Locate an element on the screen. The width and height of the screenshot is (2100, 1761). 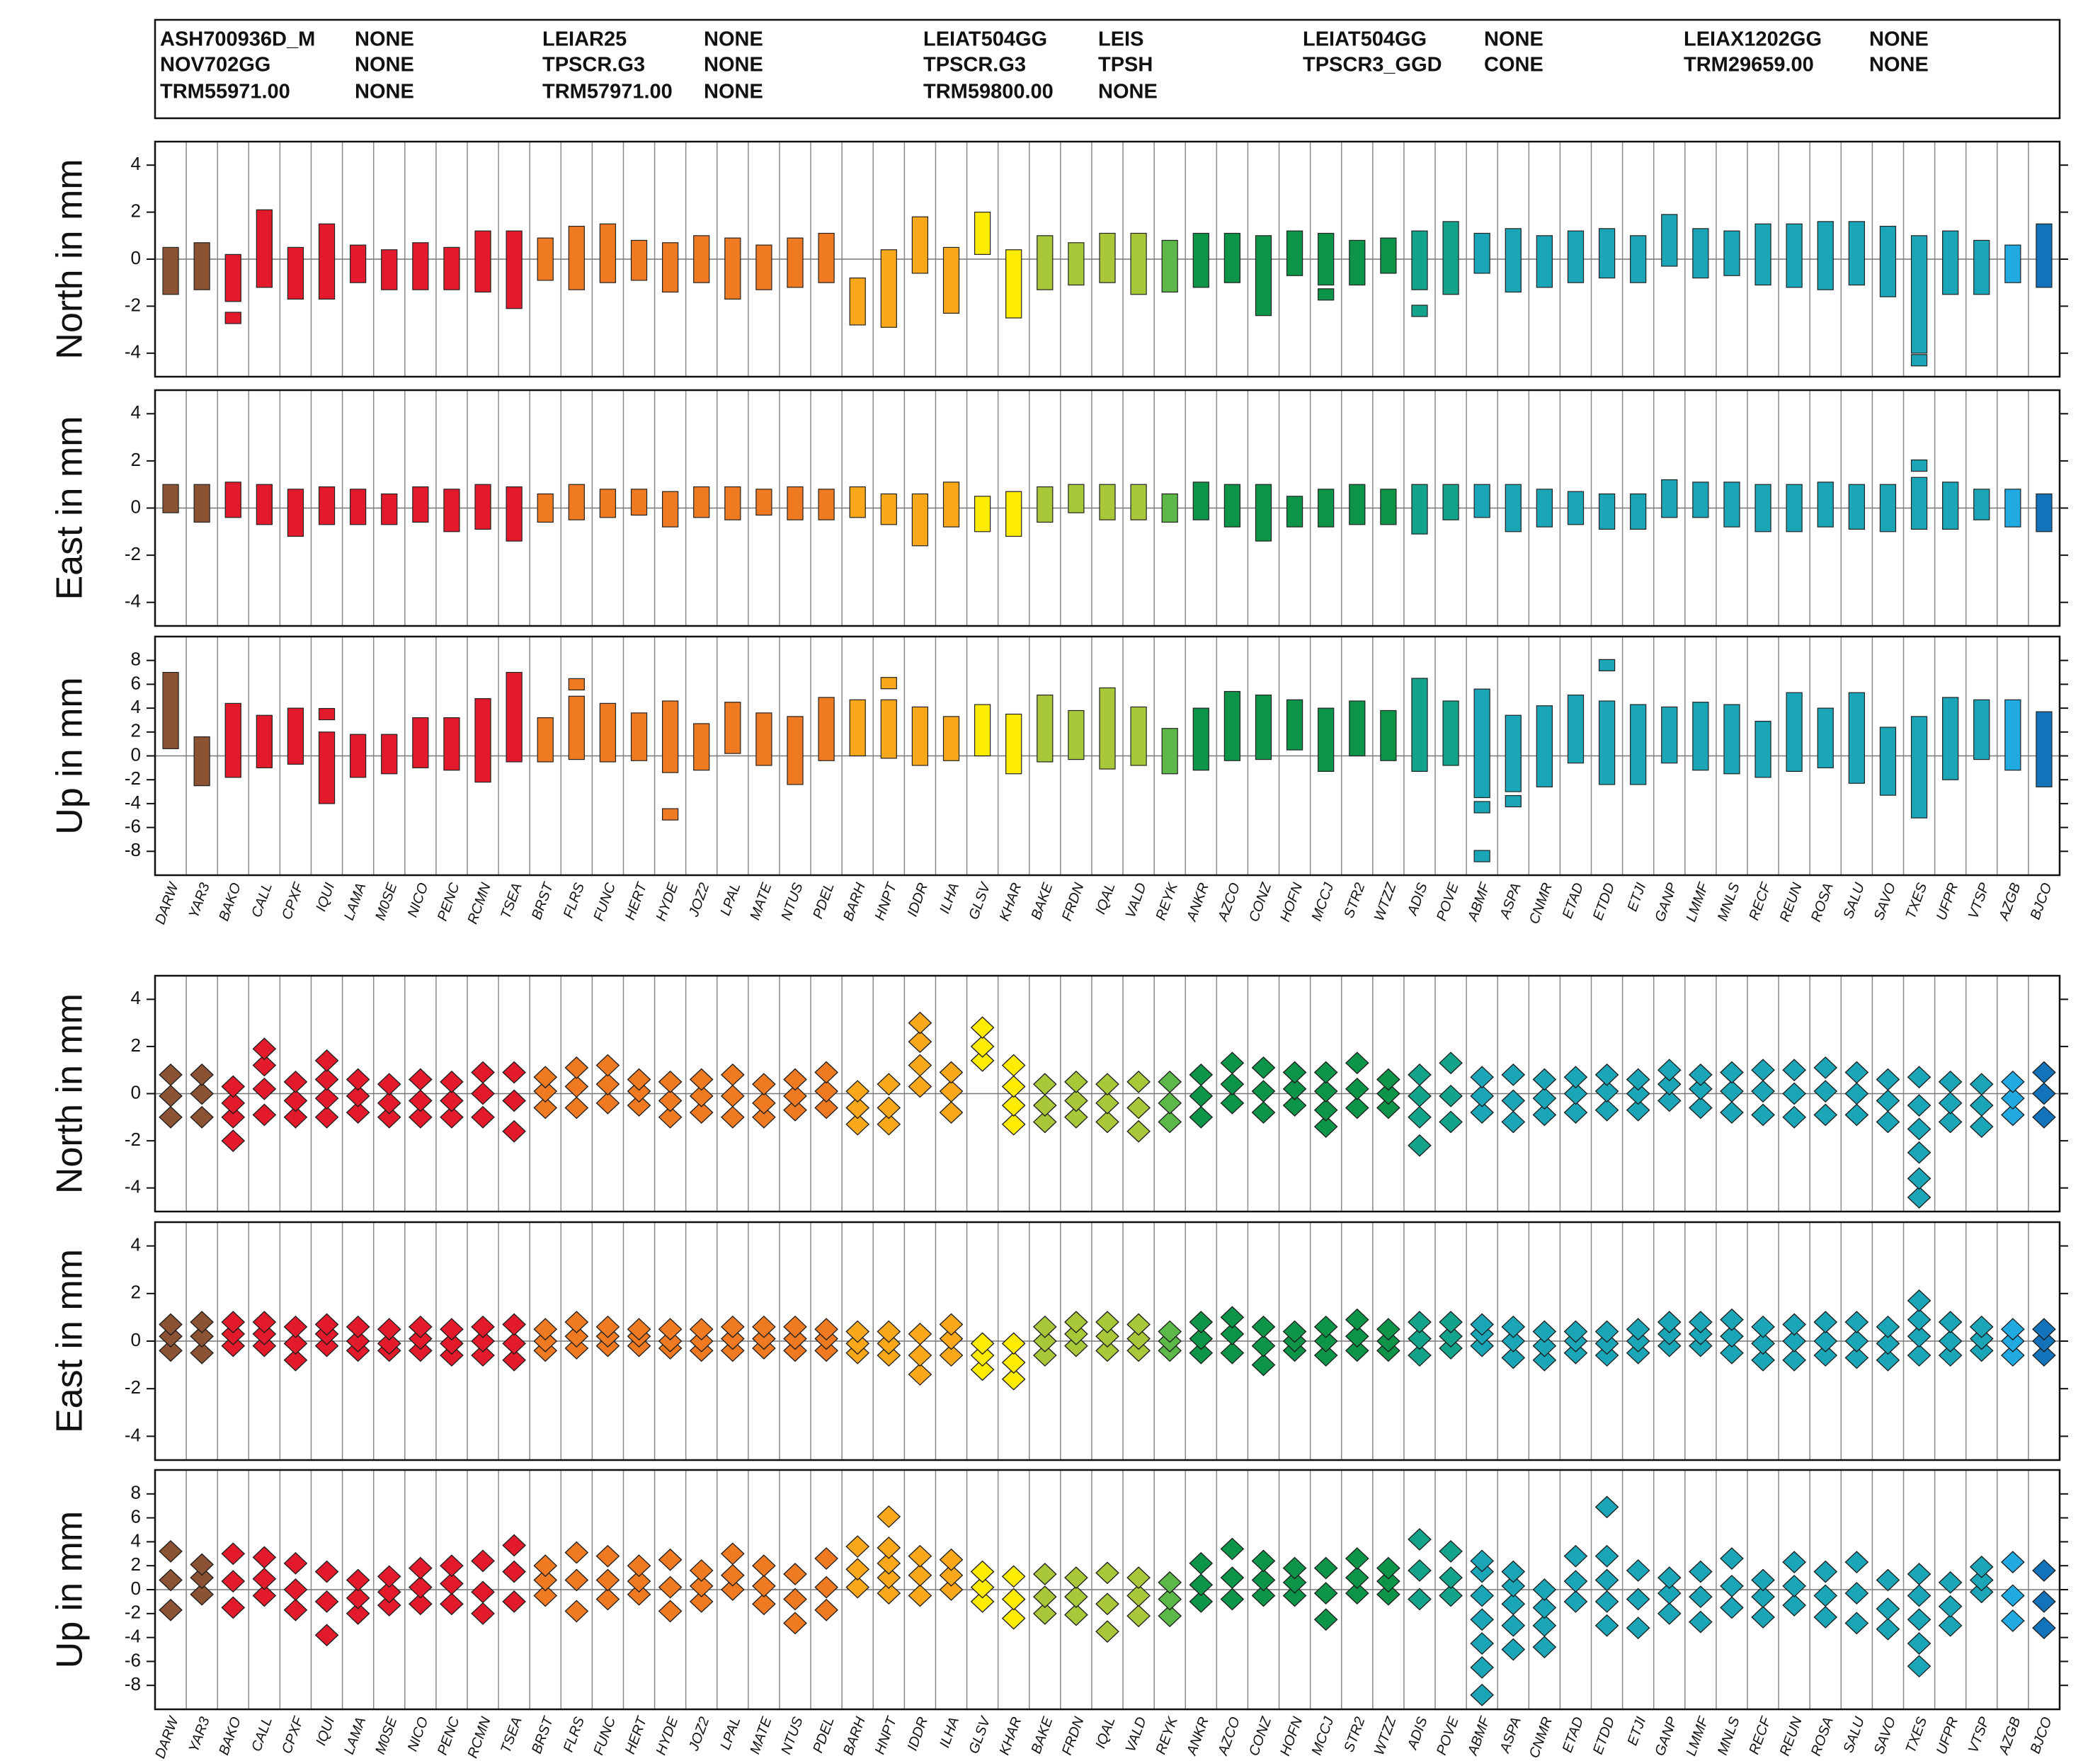
x-tick-label: TSEA is located at coordinates (511, 1735).